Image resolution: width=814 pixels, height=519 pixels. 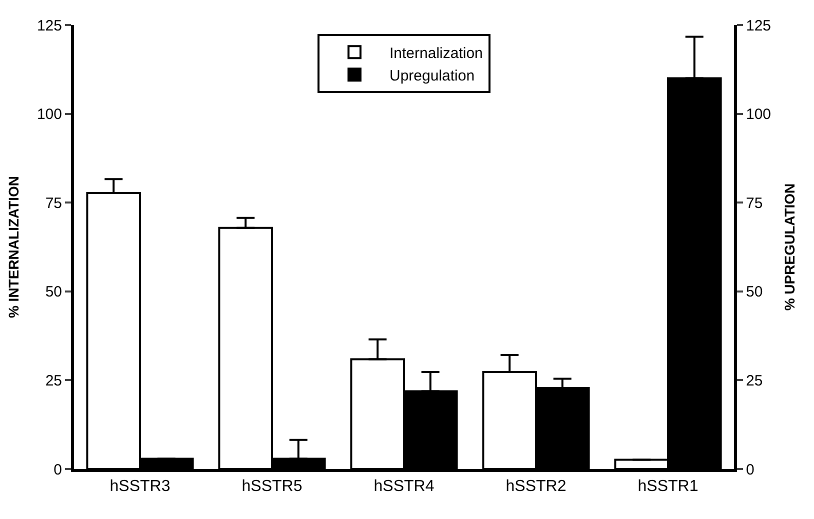 What do you see at coordinates (53, 381) in the screenshot?
I see `y-tick-label: 25` at bounding box center [53, 381].